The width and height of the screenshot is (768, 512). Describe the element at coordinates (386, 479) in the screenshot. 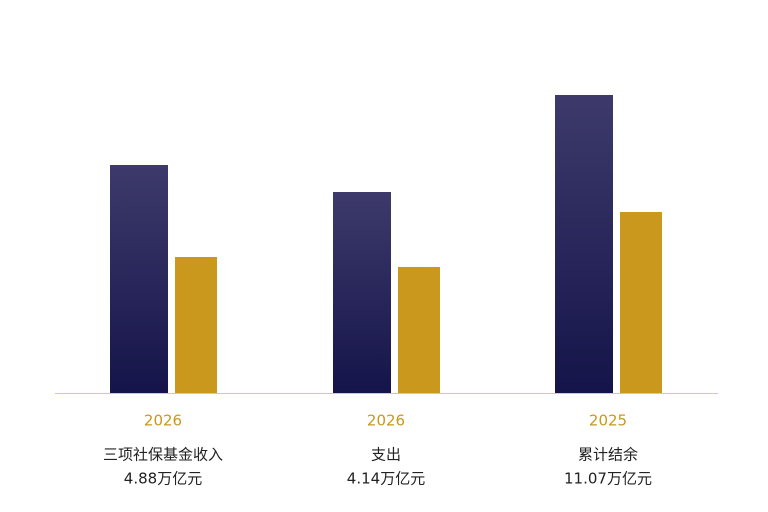

I see `amount-label: 4.14万亿元` at that location.